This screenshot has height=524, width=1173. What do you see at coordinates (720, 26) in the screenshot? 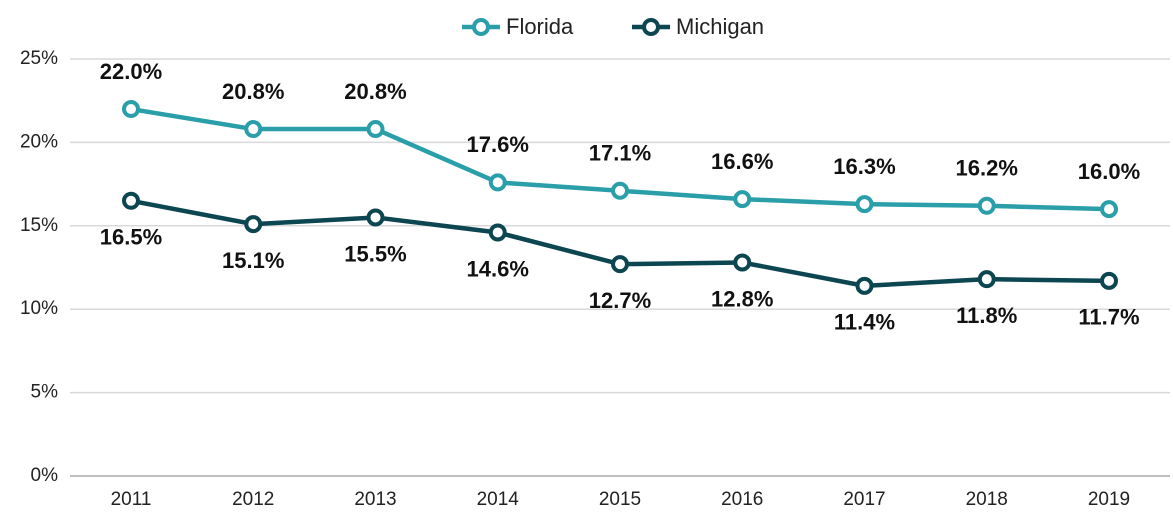
I see `legend-label: Michigan` at bounding box center [720, 26].